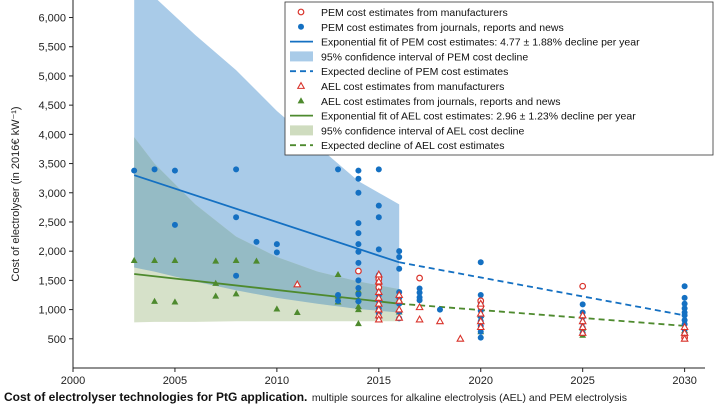 This screenshot has height=412, width=717. Describe the element at coordinates (301, 100) in the screenshot. I see `legend-ael-journal-icon` at that location.